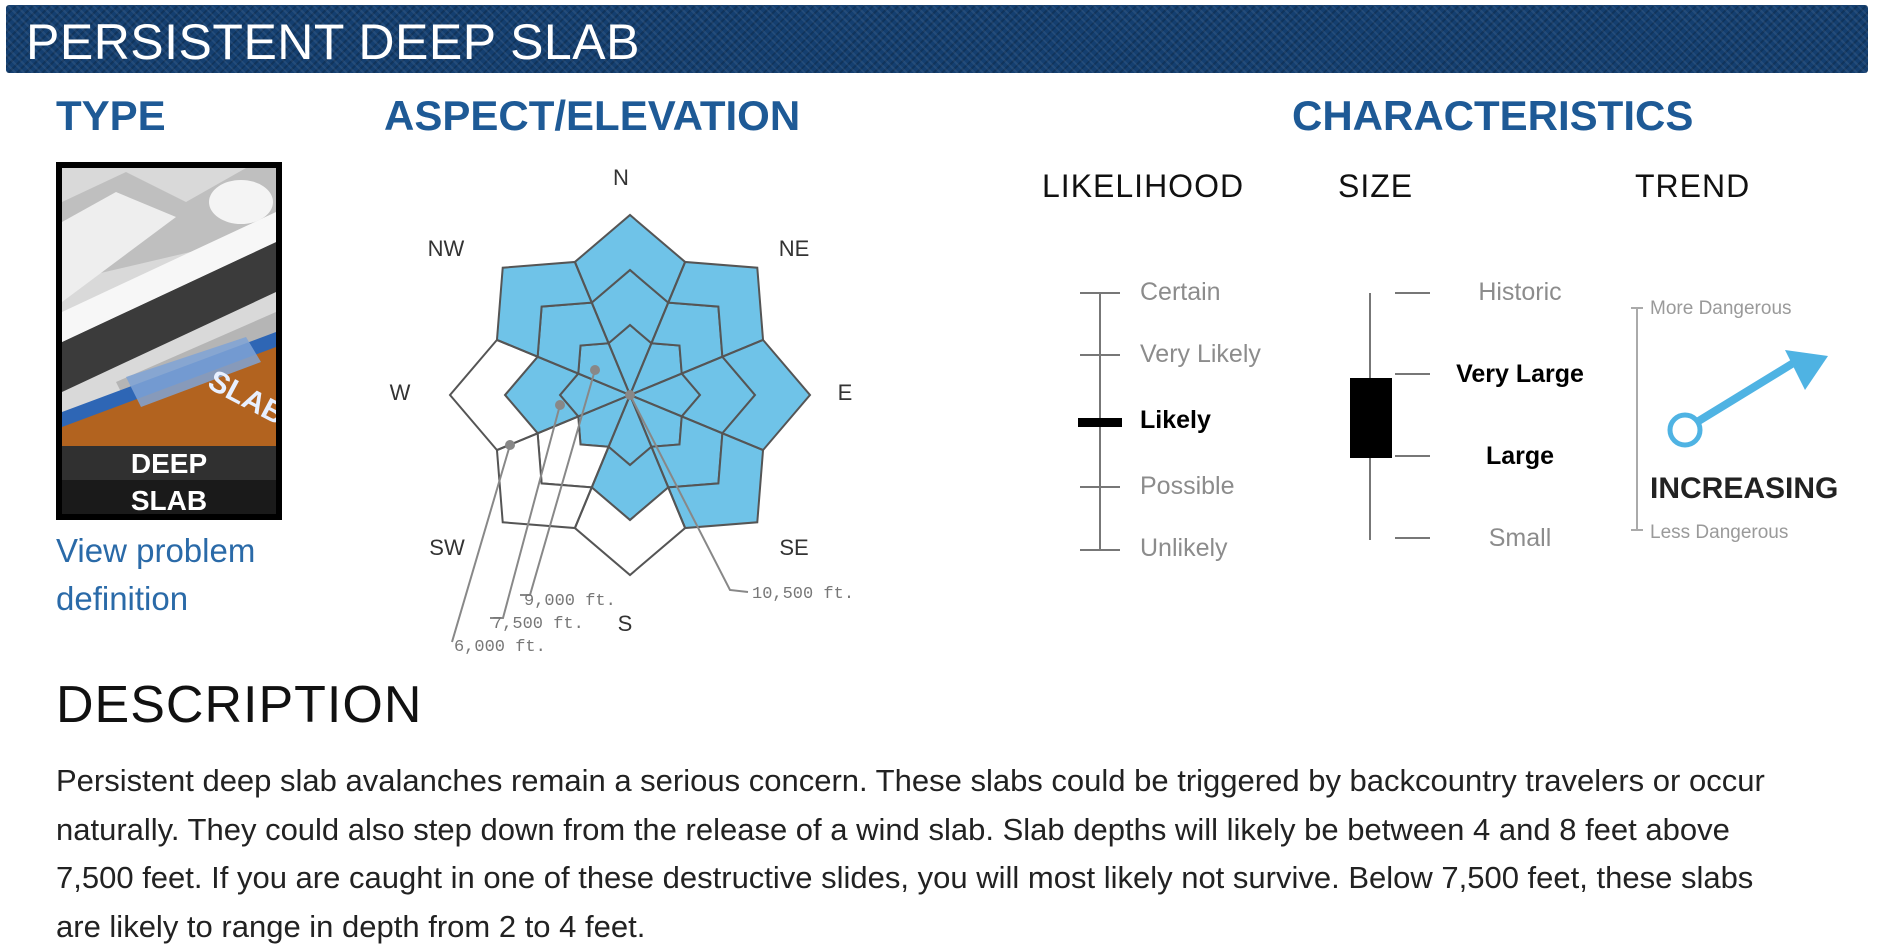 The image size is (1898, 951). What do you see at coordinates (1685, 430) in the screenshot?
I see `trend-arrow-origin` at bounding box center [1685, 430].